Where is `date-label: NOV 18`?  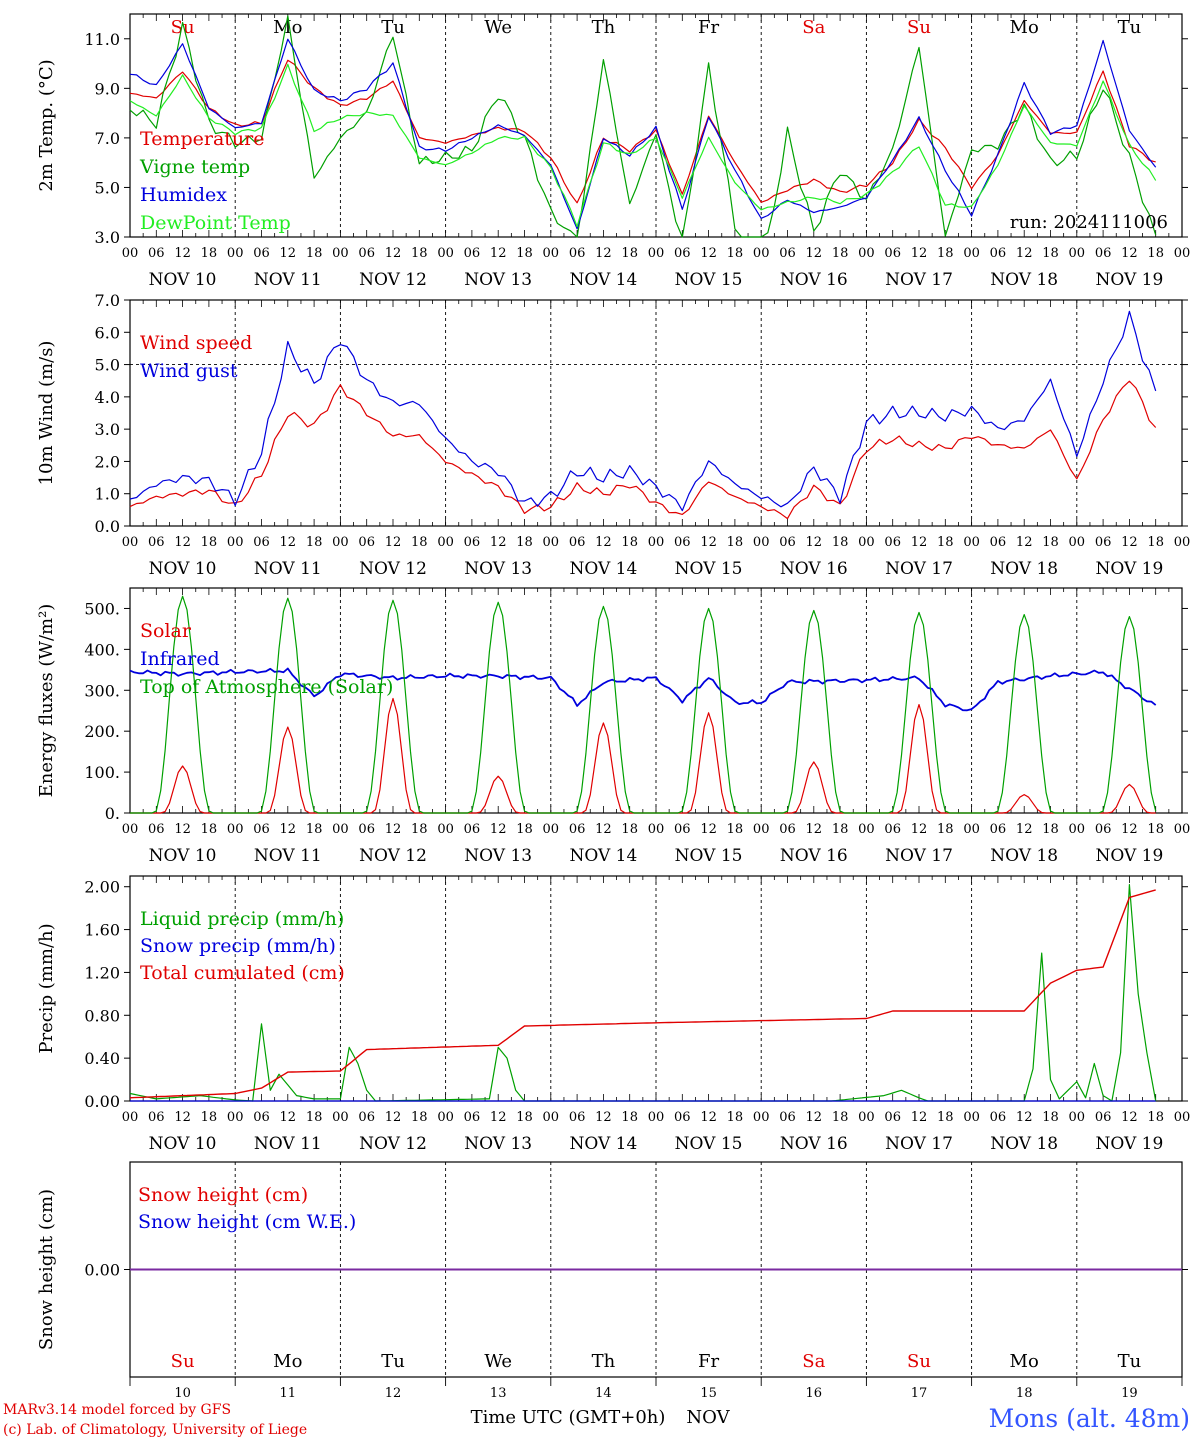 date-label: NOV 18 is located at coordinates (1024, 569).